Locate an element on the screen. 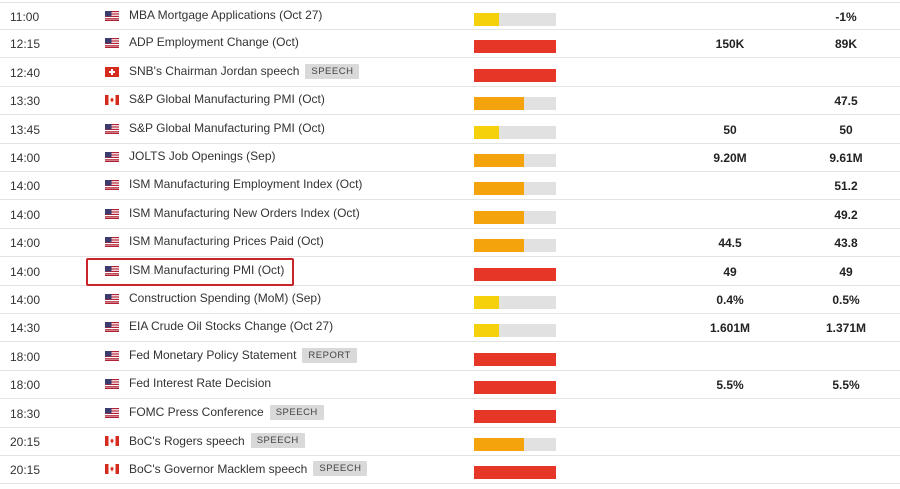  event-title: BoC's Governor Macklem speech SPEECH is located at coordinates (248, 469).